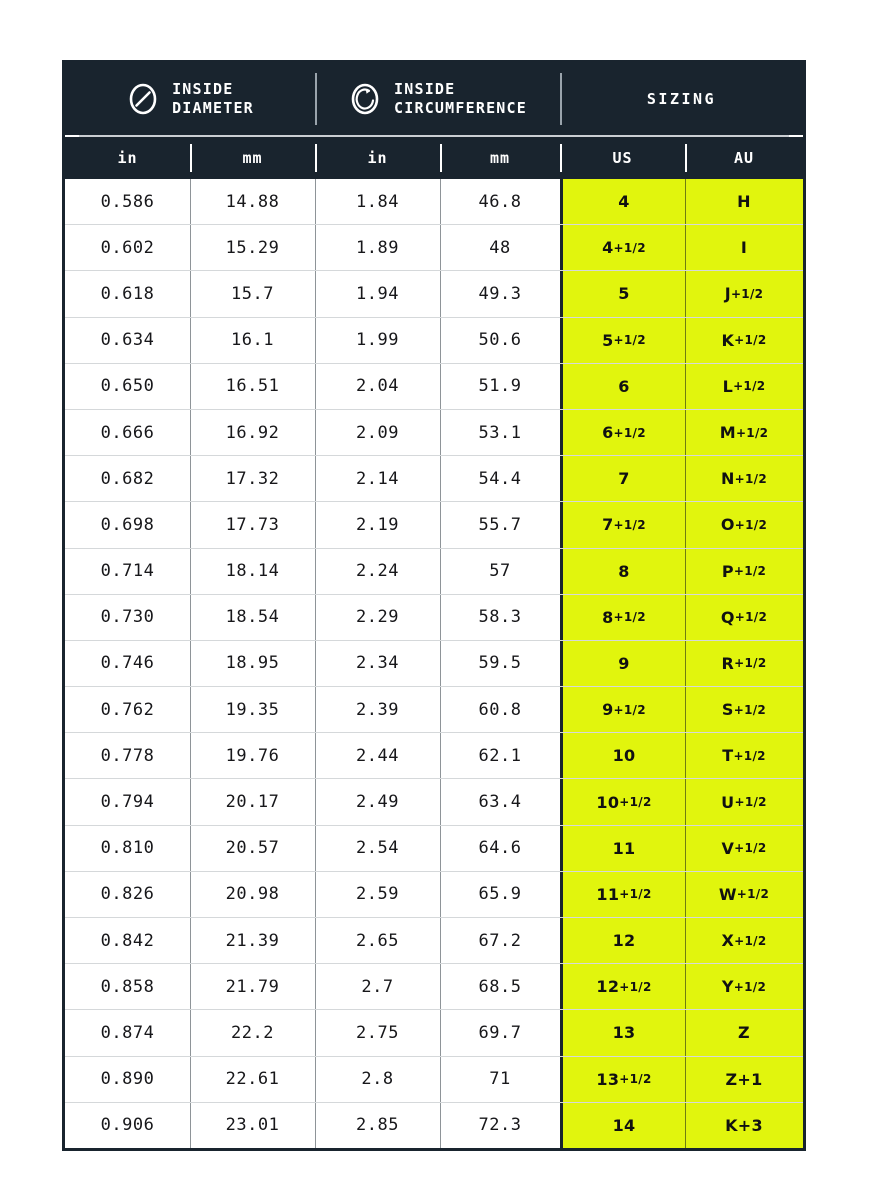  Describe the element at coordinates (377, 386) in the screenshot. I see `cell-circumference-in: 2.04` at that location.